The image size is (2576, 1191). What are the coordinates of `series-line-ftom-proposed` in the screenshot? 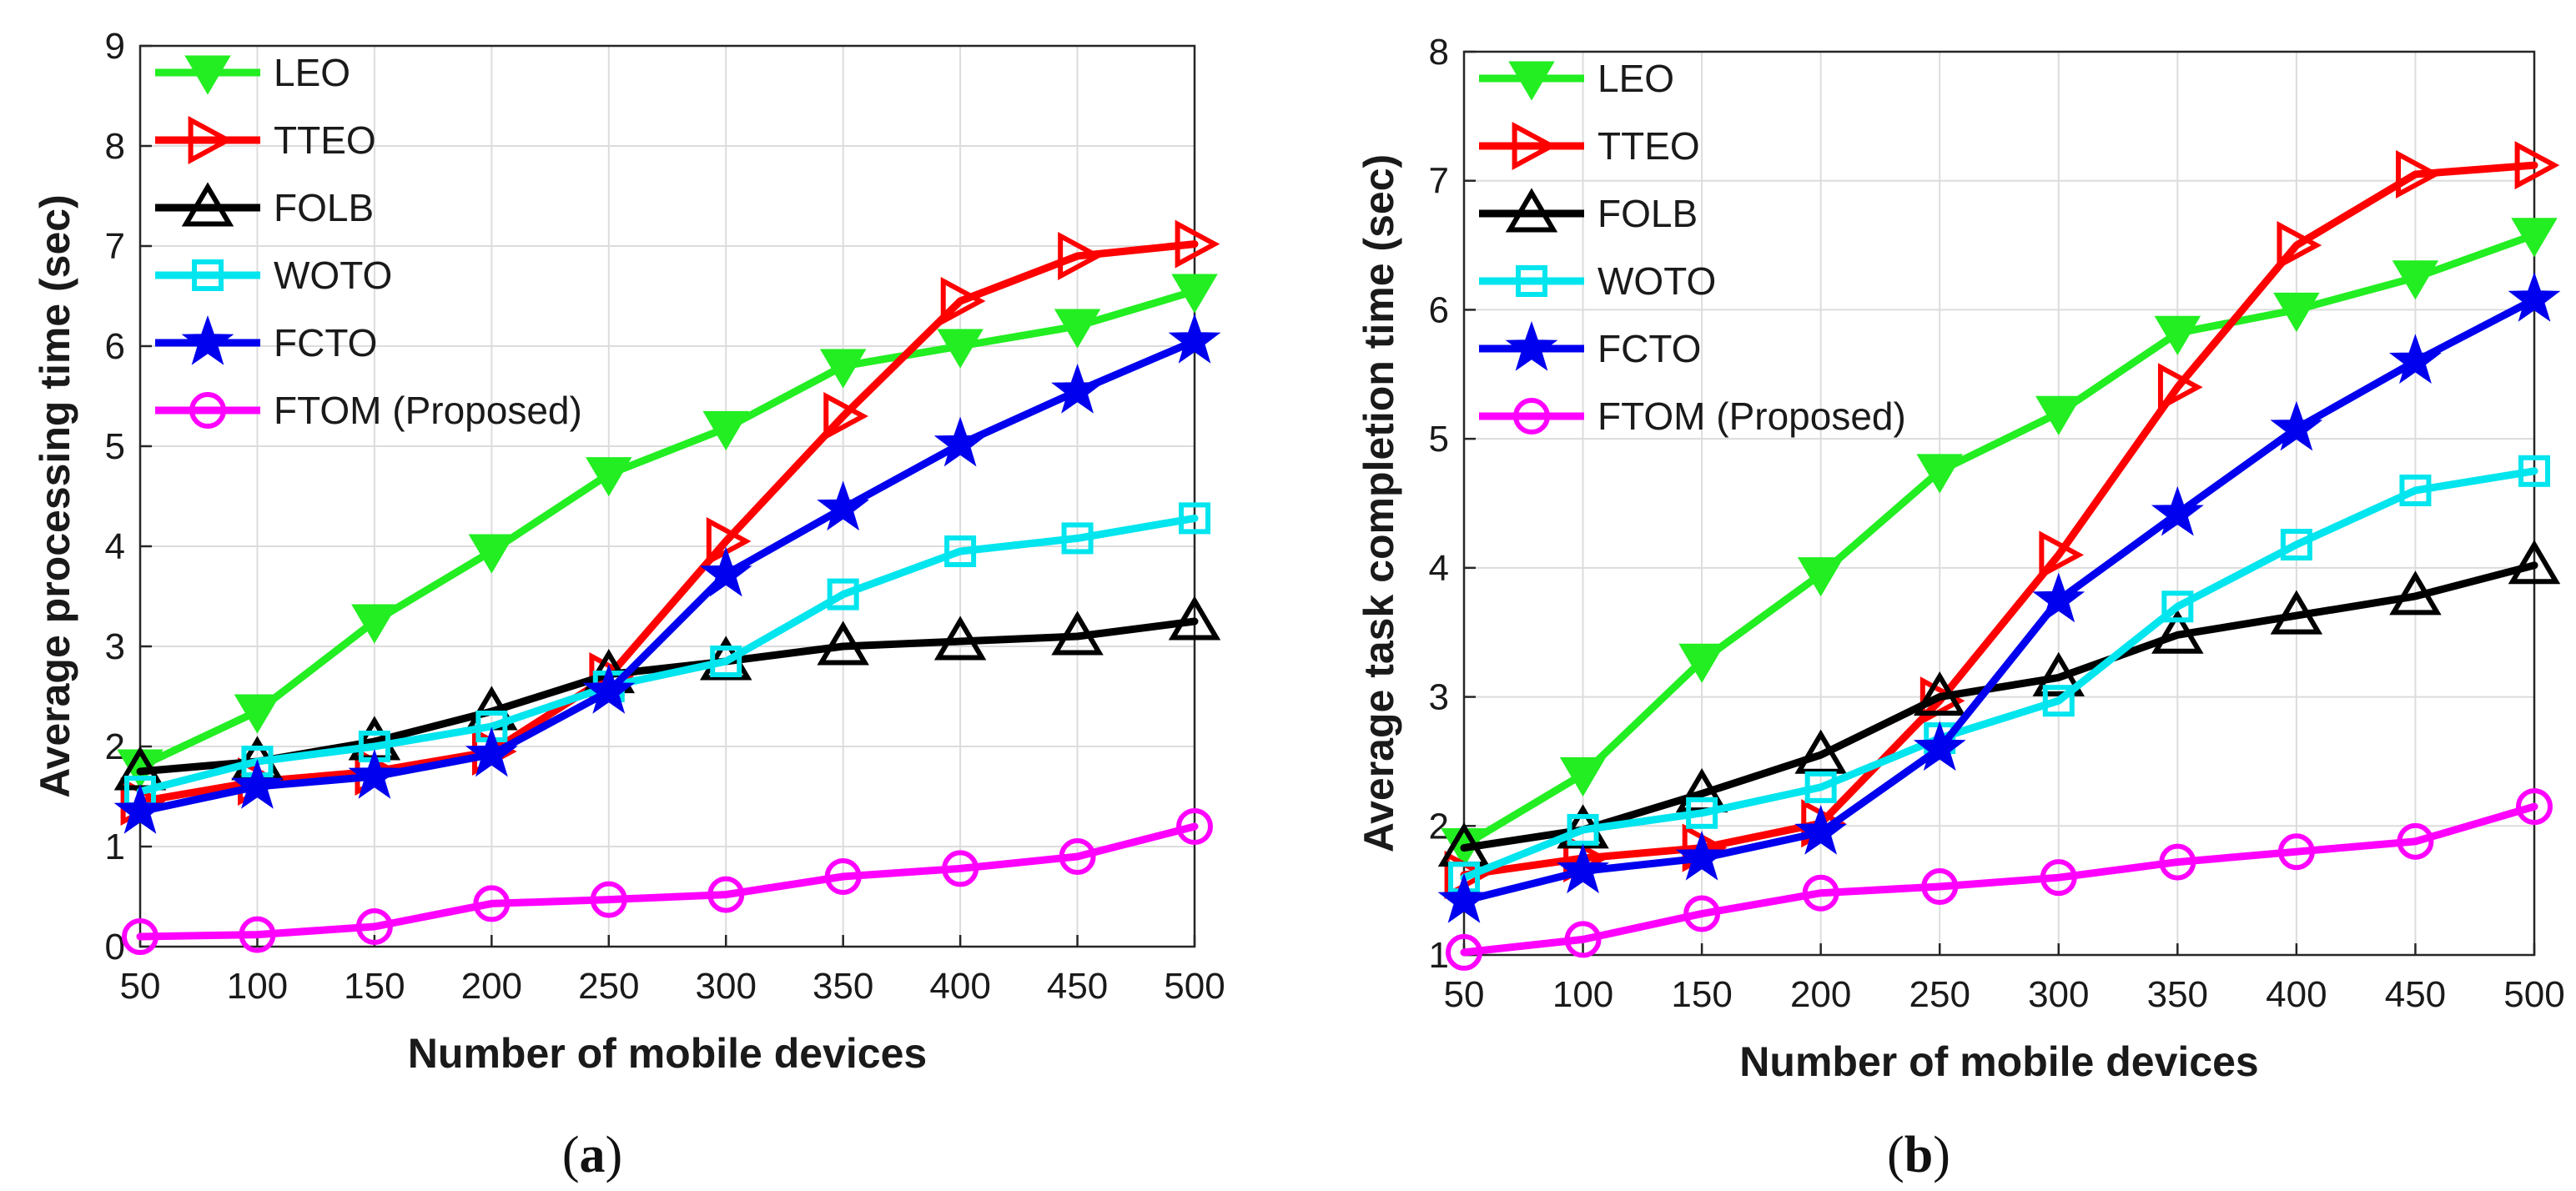 It's located at (667, 882).